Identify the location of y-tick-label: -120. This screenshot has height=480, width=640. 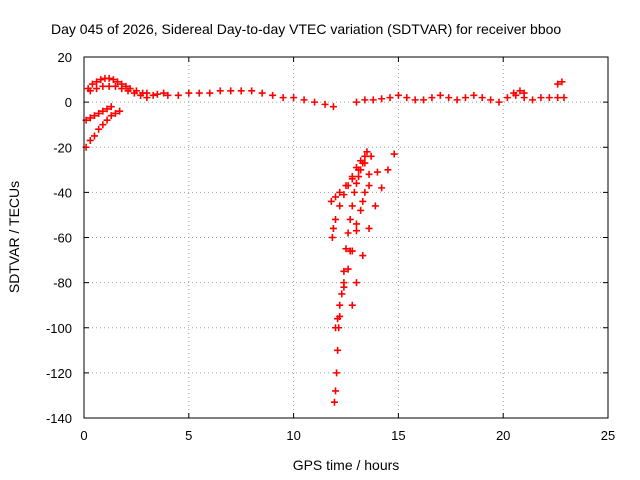
(59, 373).